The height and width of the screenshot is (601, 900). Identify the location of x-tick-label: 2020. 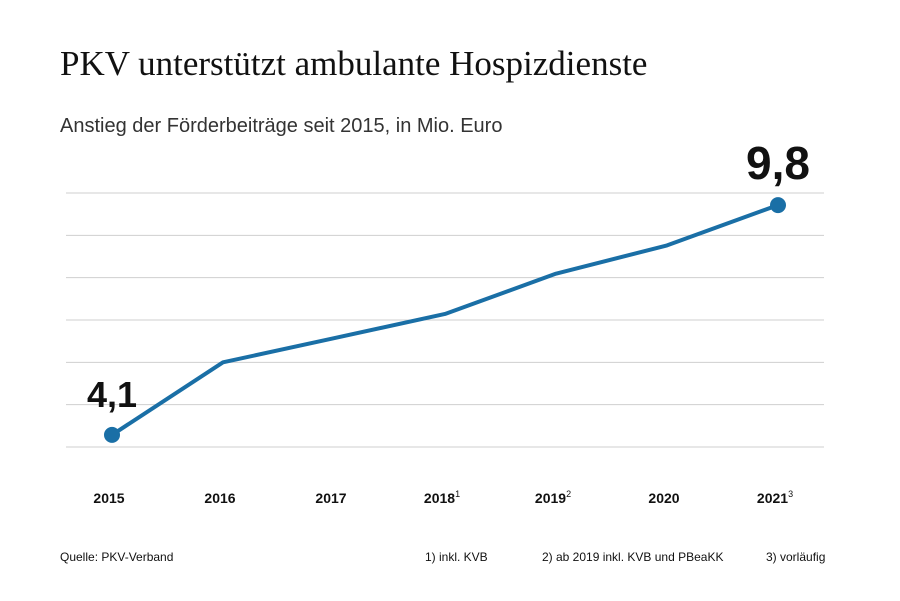
(663, 498).